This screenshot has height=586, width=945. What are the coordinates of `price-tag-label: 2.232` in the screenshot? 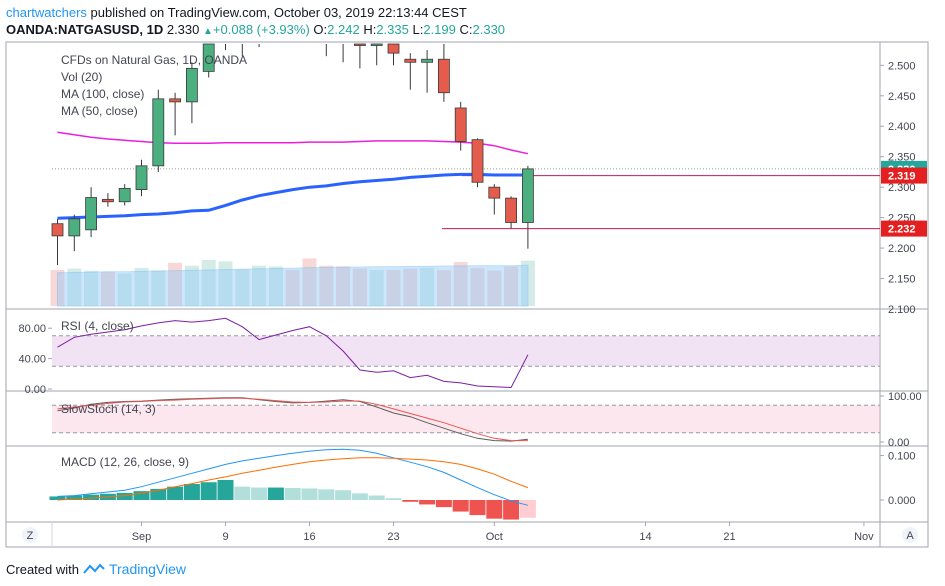 It's located at (902, 230).